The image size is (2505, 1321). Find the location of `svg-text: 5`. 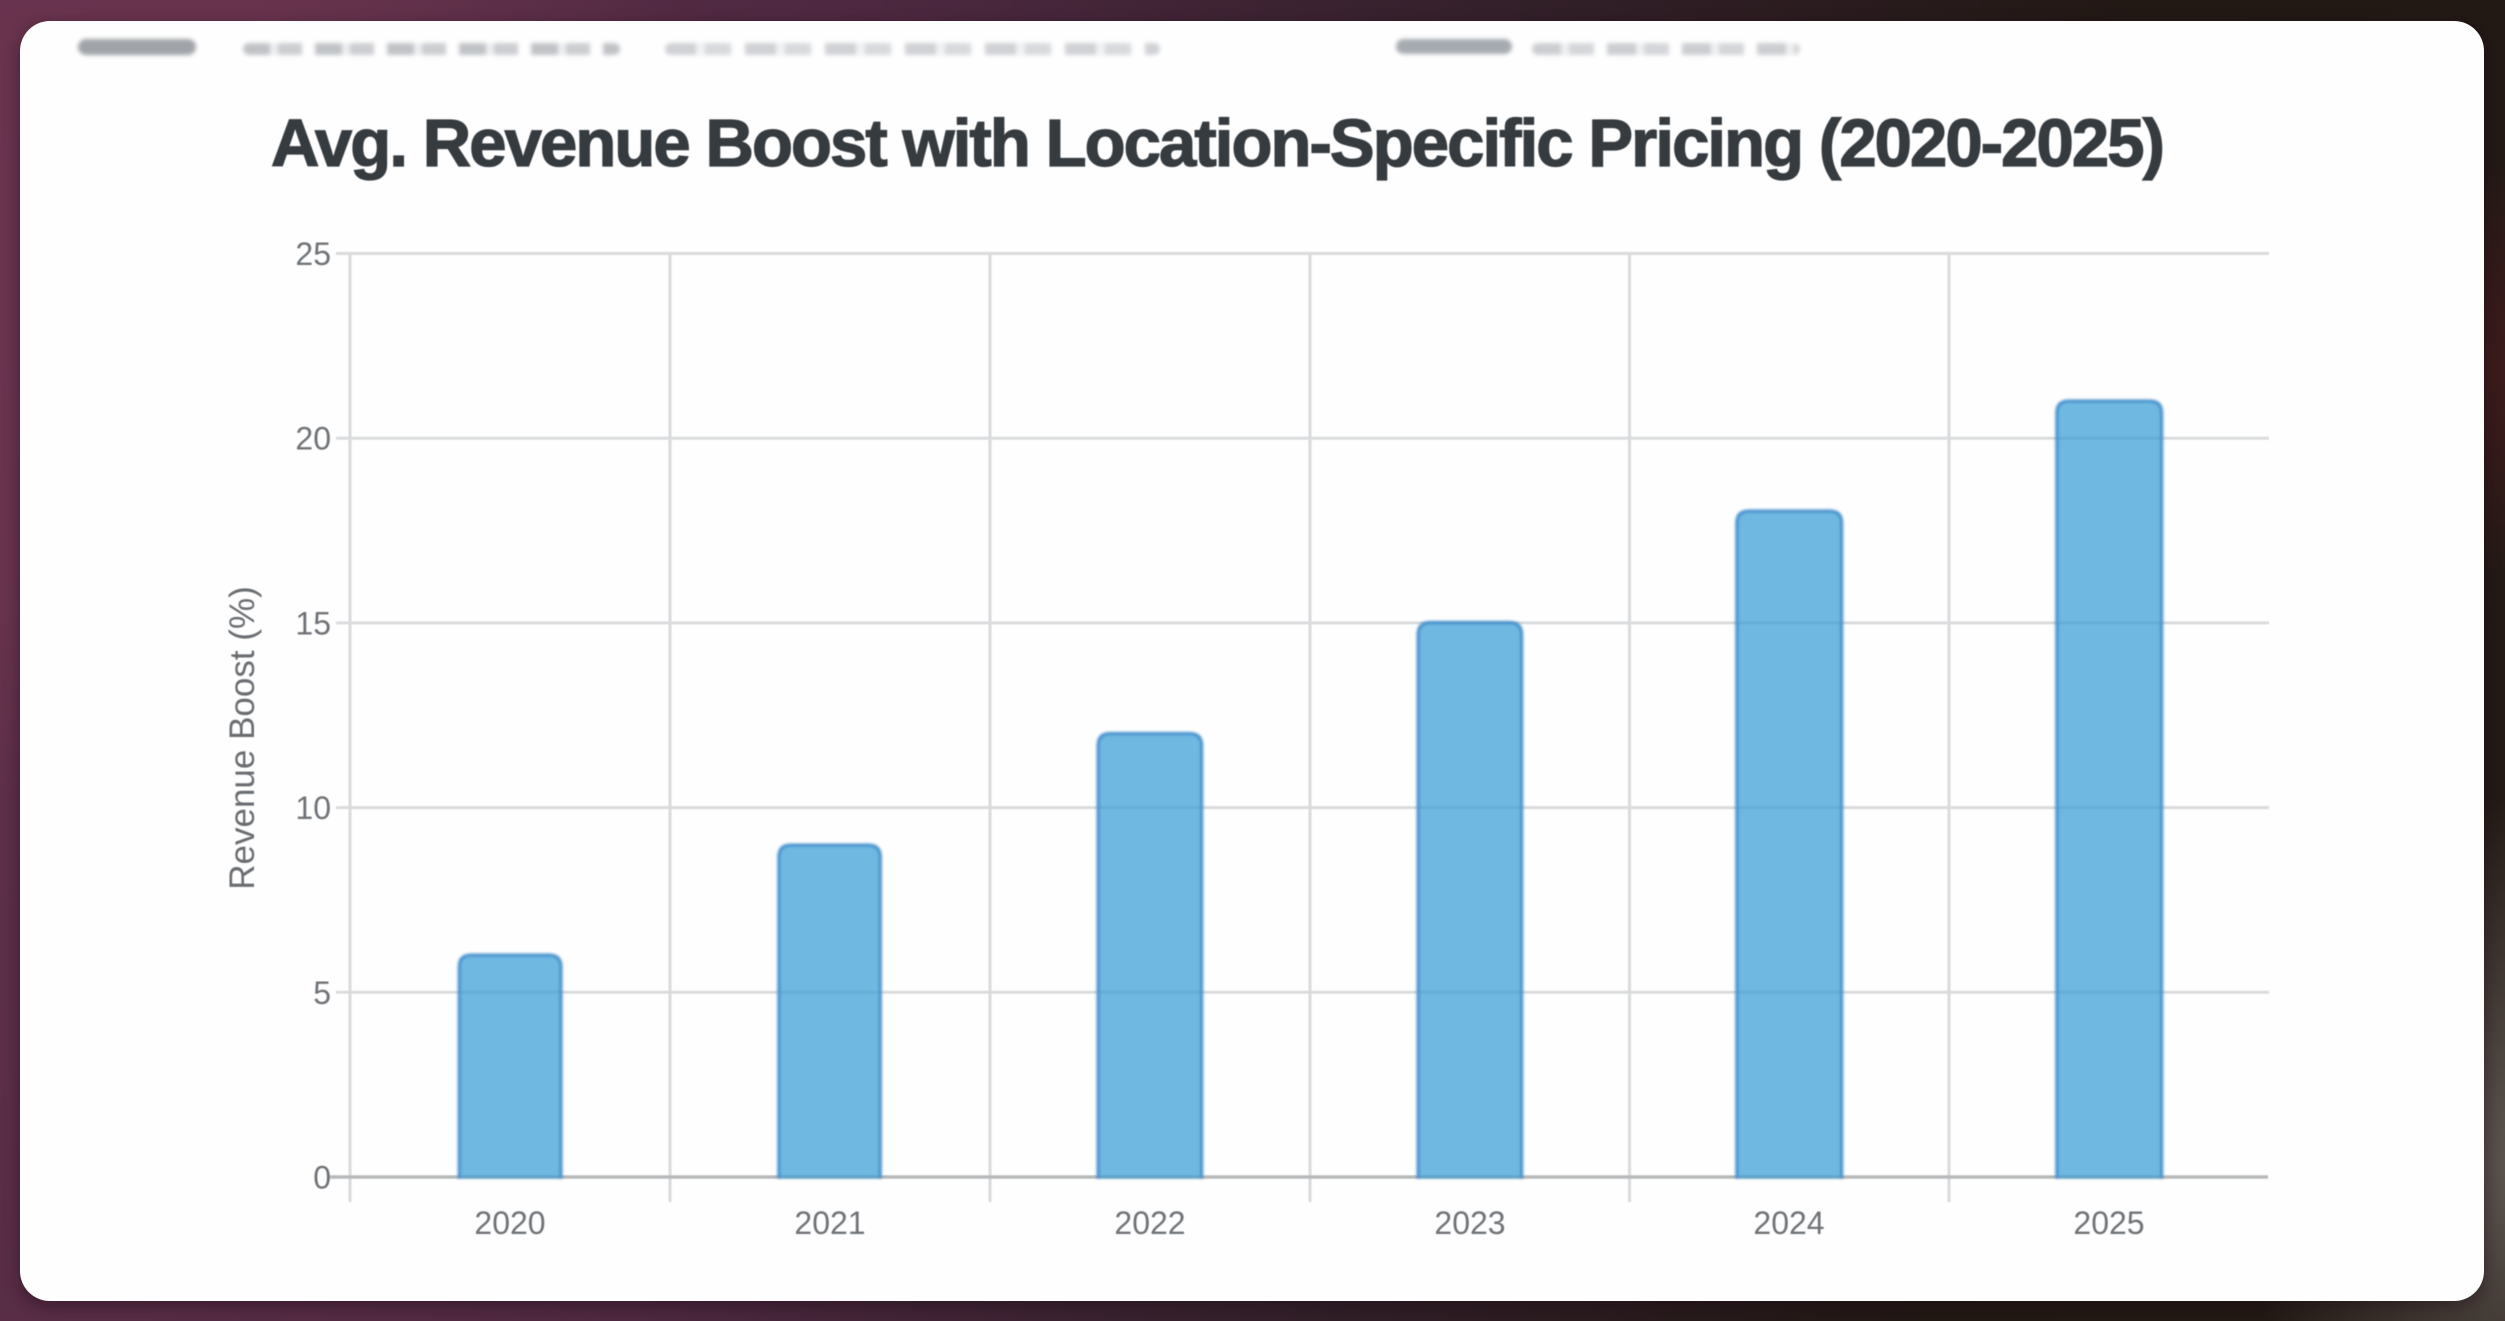

svg-text: 5 is located at coordinates (322, 993).